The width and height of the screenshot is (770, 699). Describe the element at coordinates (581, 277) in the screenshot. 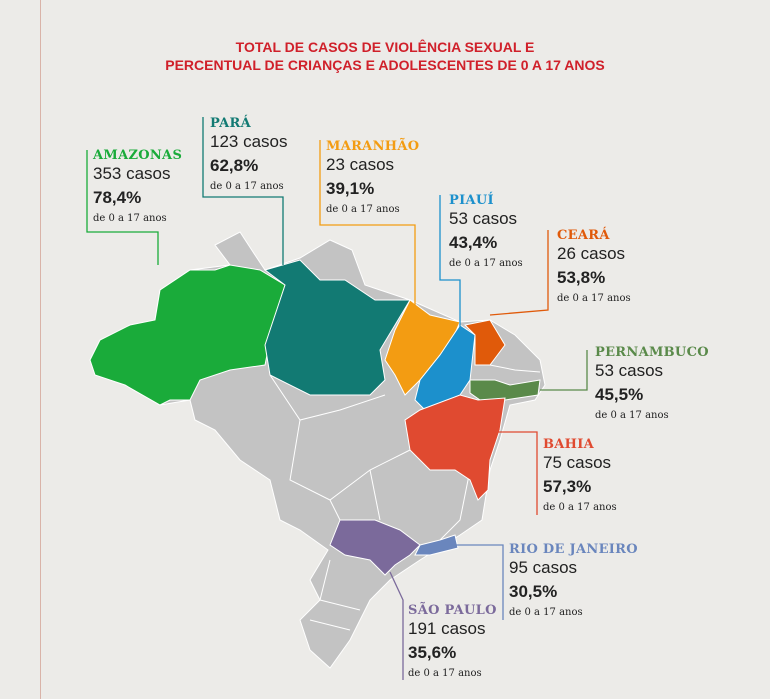

I see `percent: 53,8%` at that location.